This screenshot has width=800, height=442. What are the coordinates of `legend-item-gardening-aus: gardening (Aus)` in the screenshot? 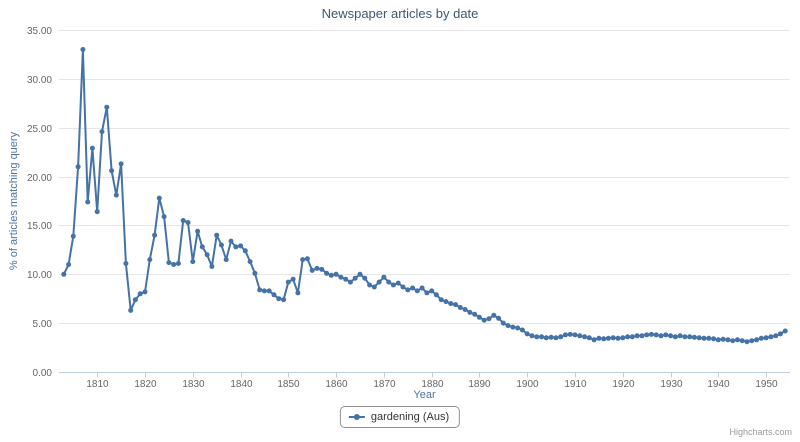 It's located at (400, 417).